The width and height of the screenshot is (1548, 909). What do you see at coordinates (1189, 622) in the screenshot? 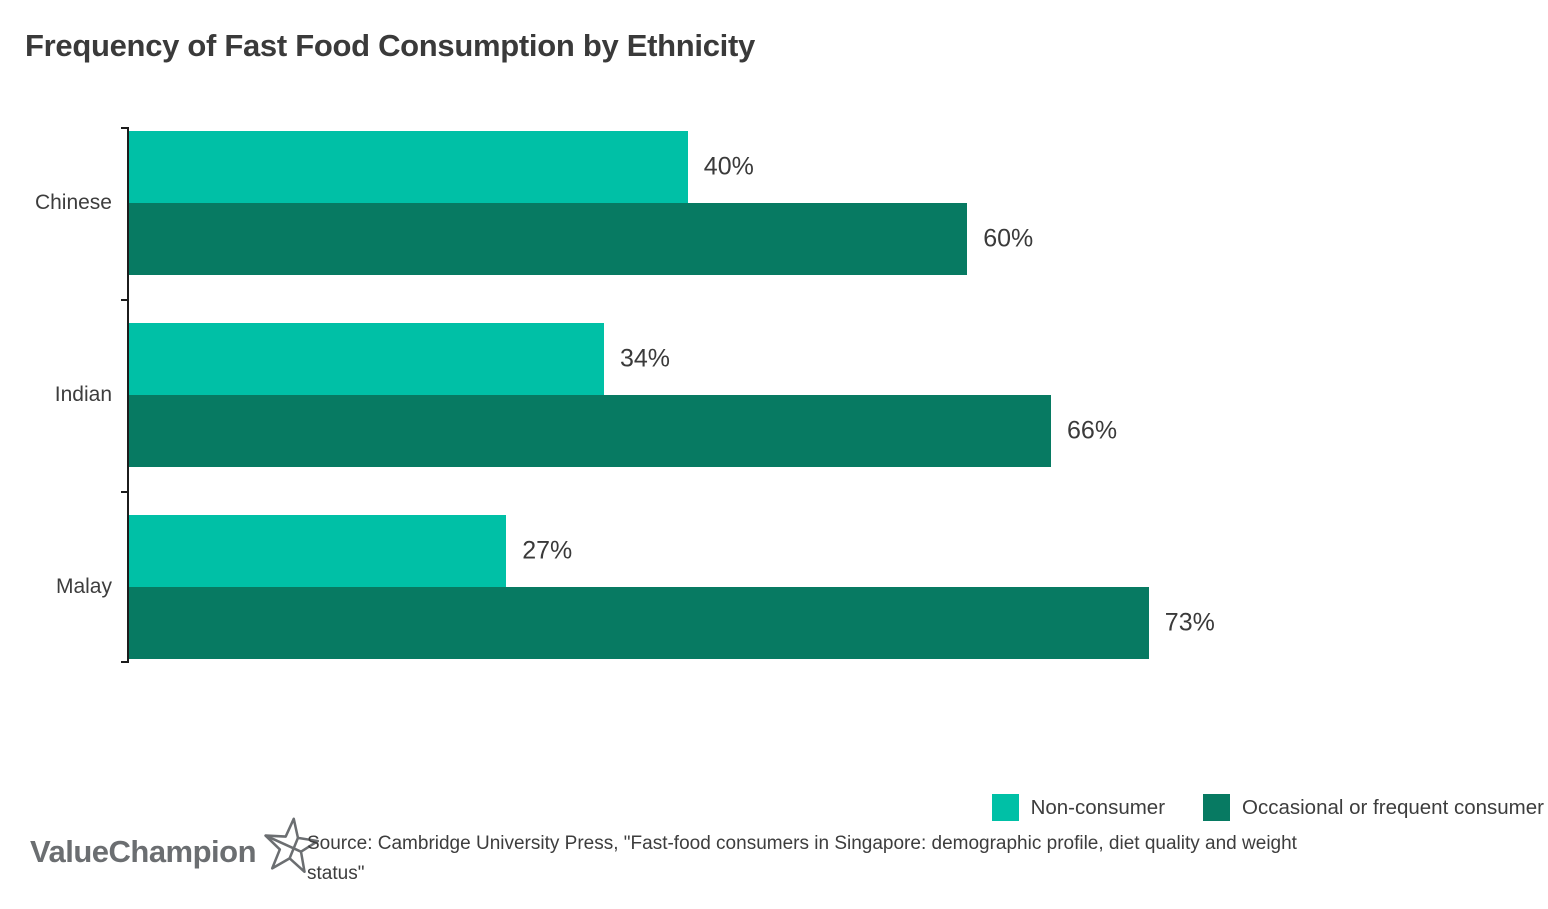
I see `value-label: 73%` at bounding box center [1189, 622].